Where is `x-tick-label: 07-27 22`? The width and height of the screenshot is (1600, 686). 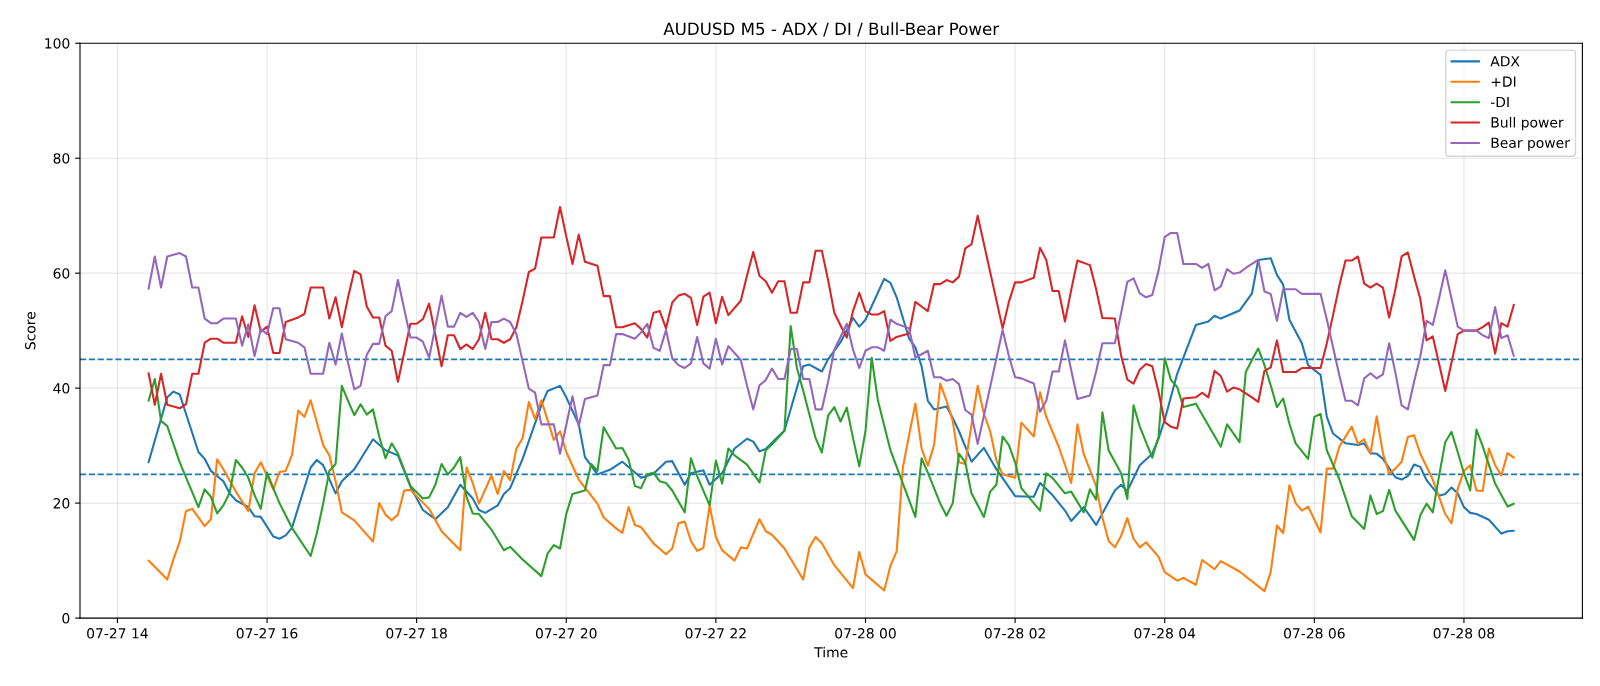
x-tick-label: 07-27 22 is located at coordinates (715, 633).